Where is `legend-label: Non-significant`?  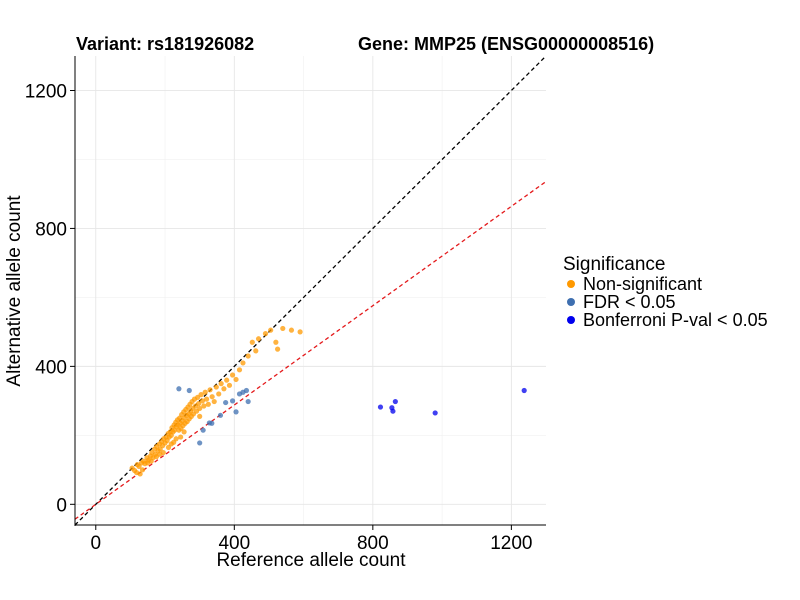
legend-label: Non-significant is located at coordinates (642, 284).